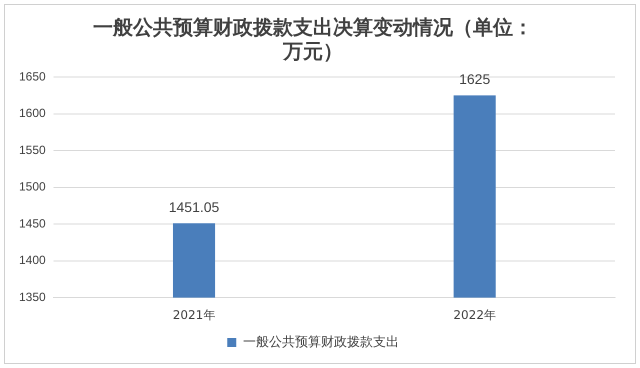 The height and width of the screenshot is (368, 640). I want to click on y-tick-label: 1550, so click(32, 149).